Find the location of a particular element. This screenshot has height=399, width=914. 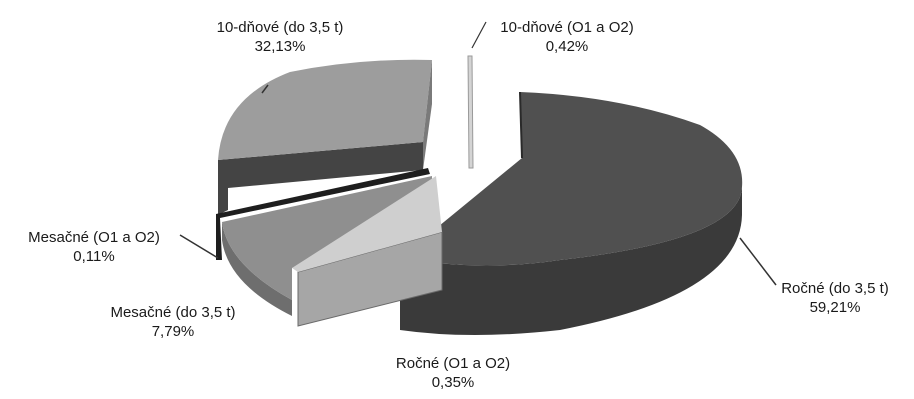

label-rocne-do-3-5t: Ročné (do 3,5 t) 59,21% is located at coordinates (835, 298).